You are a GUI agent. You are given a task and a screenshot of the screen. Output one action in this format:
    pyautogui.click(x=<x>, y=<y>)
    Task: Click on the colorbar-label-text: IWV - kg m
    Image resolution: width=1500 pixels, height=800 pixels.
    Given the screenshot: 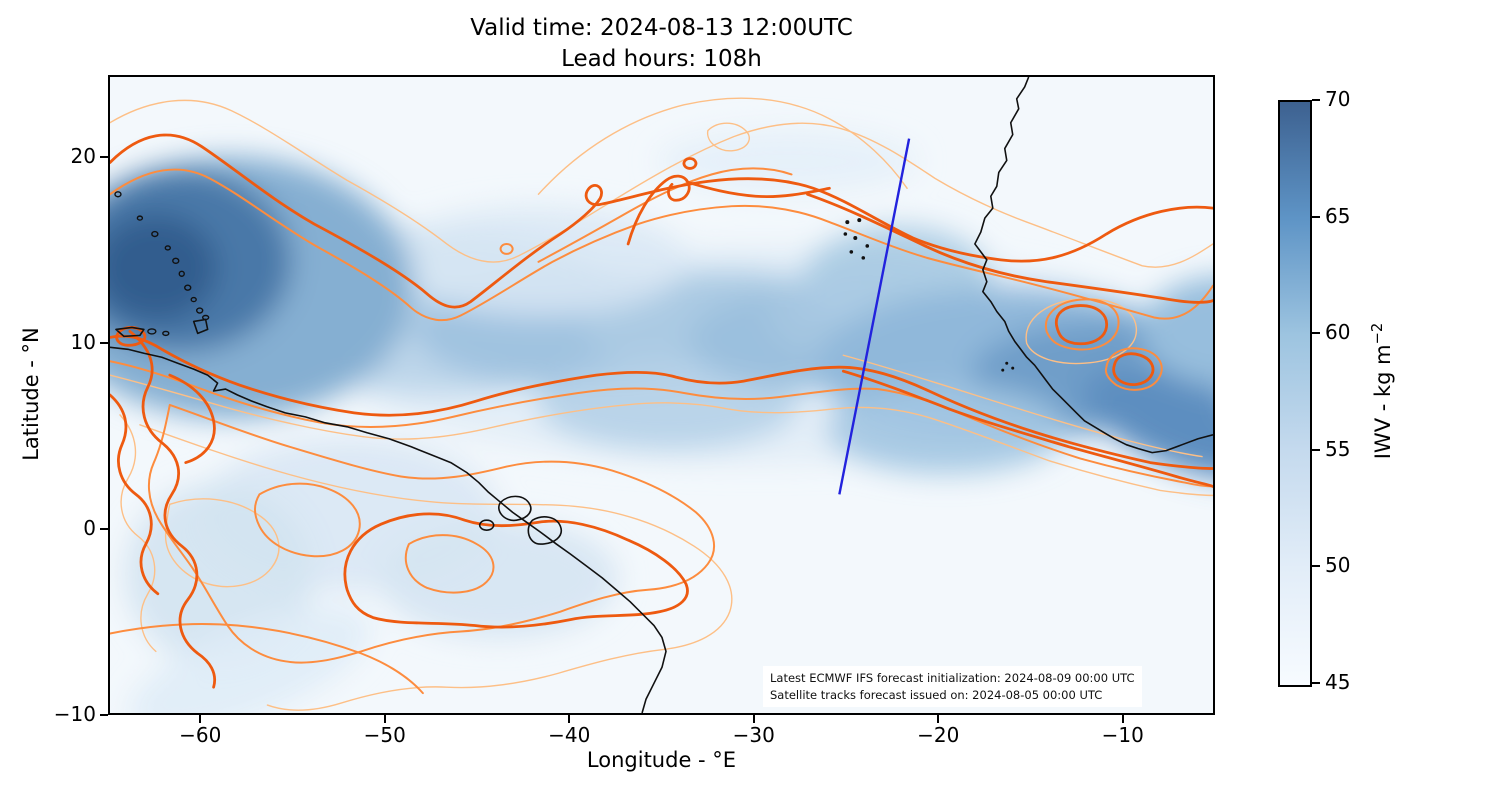 What is the action you would take?
    pyautogui.click(x=1383, y=402)
    